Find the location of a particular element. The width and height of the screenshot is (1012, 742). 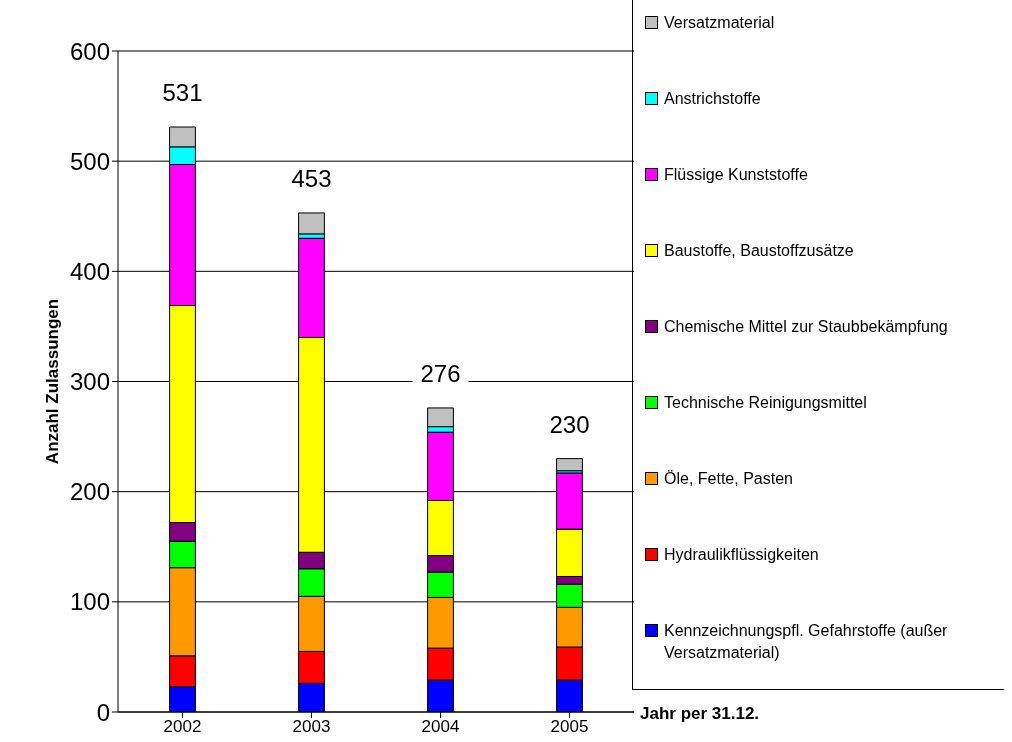

legend-label: Kennzeichnungspfl. Gefahrstoffe (außer Versatzmaterial) is located at coordinates (806, 642).